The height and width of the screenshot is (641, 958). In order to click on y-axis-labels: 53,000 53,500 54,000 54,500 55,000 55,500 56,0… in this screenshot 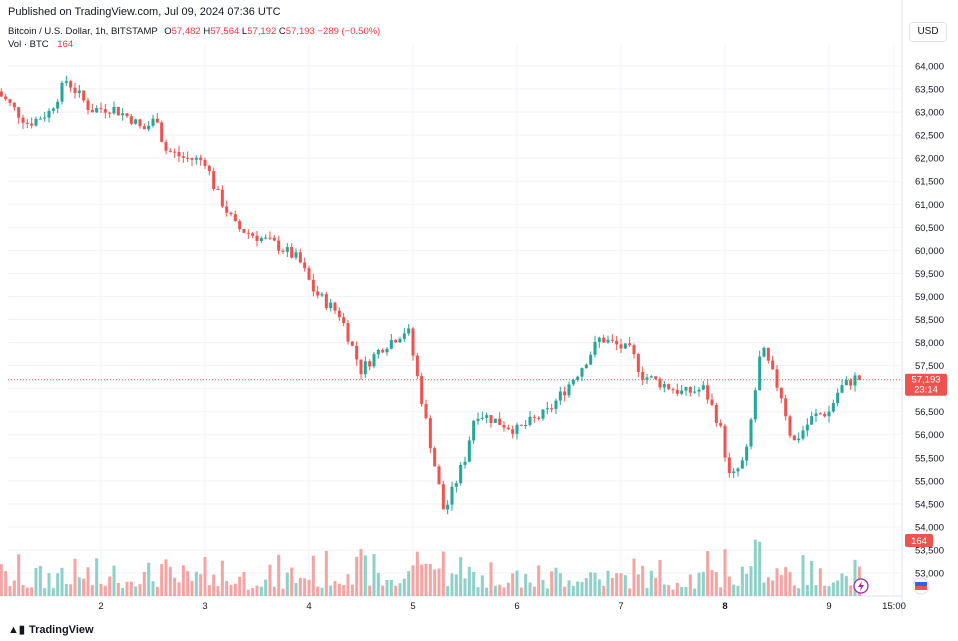, I will do `click(929, 321)`.